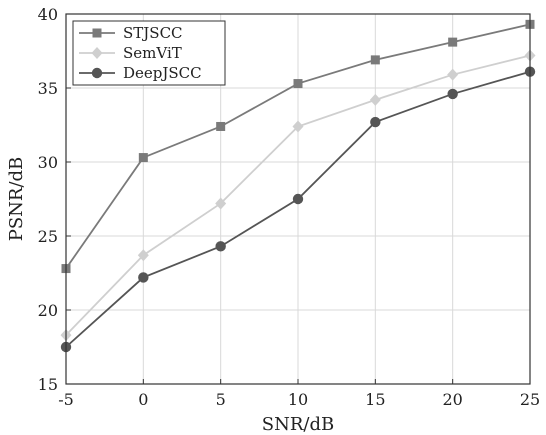 This screenshot has width=546, height=435. Describe the element at coordinates (48, 88) in the screenshot. I see `y-tick-label: 35` at that location.